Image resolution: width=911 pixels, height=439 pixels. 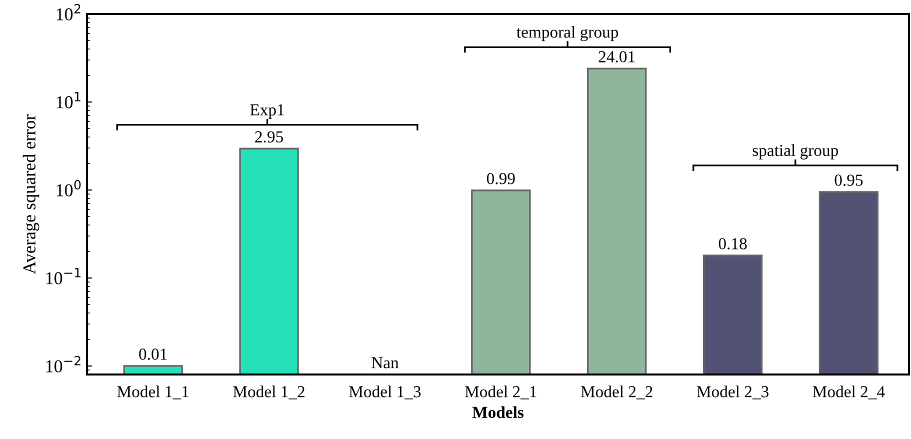 I want to click on x-tick-label: Model 2_2, so click(x=616, y=393).